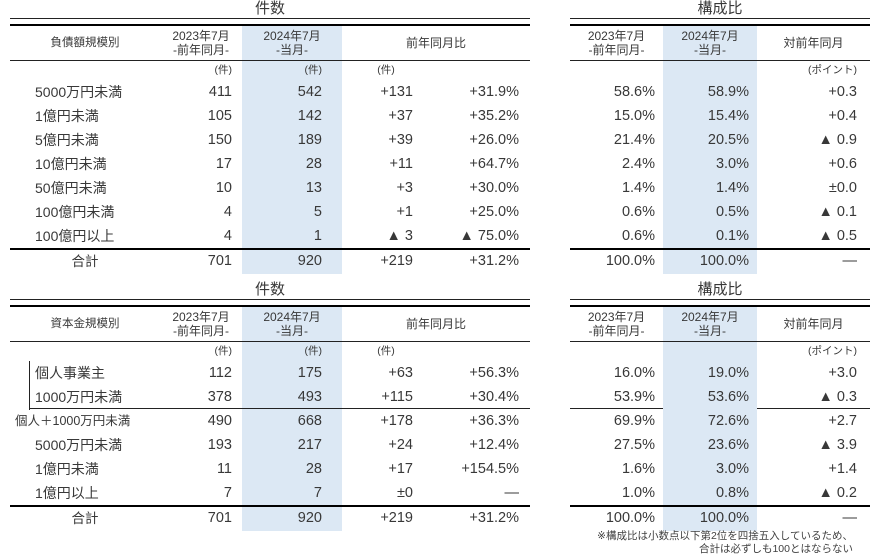 The height and width of the screenshot is (556, 880). What do you see at coordinates (494, 445) in the screenshot?
I see `cell-value: +12.4%` at bounding box center [494, 445].